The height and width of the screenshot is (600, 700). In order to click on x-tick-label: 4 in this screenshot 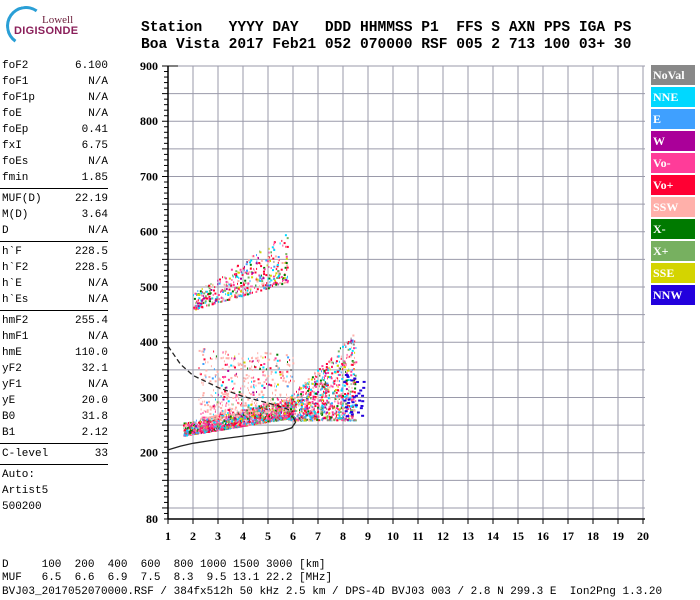, I will do `click(243, 536)`.